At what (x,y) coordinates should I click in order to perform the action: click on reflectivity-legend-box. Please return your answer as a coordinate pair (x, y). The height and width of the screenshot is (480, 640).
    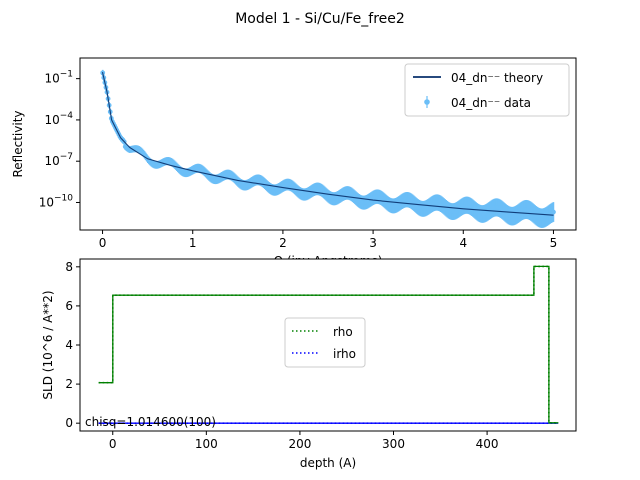
    Looking at the image, I should click on (487, 90).